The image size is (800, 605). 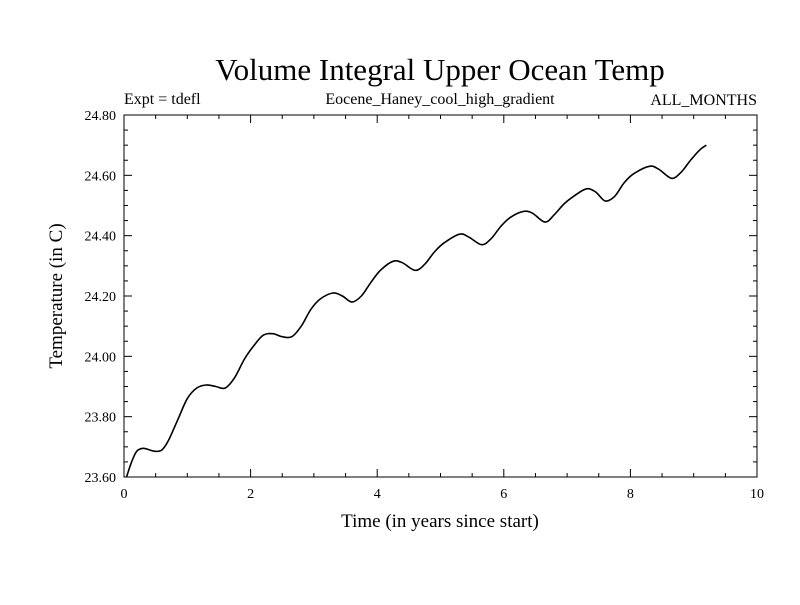 What do you see at coordinates (757, 494) in the screenshot?
I see `x-tick-label: 10` at bounding box center [757, 494].